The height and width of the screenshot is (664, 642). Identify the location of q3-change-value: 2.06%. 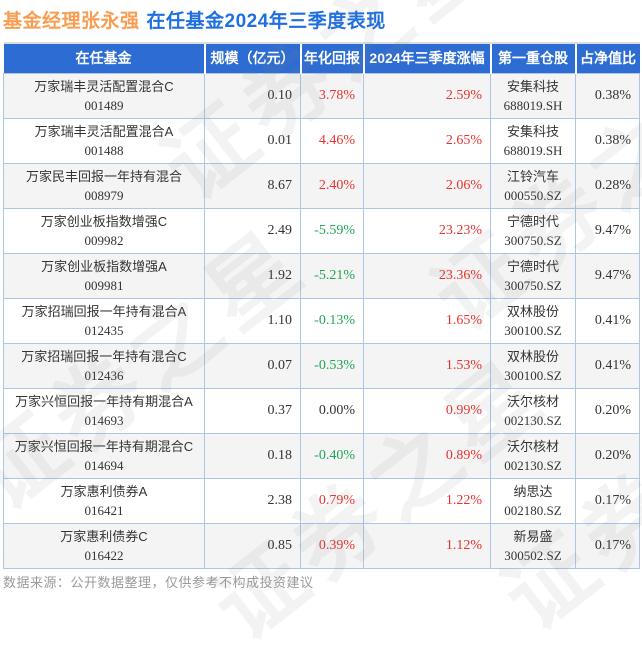
(427, 185).